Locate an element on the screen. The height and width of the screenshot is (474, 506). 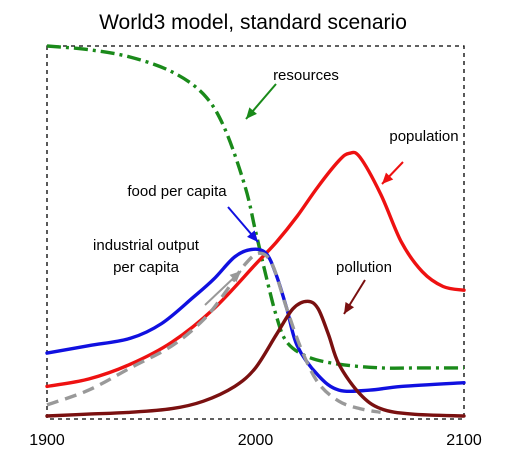
annotation-label-industrial-output-per-capita: per capita is located at coordinates (146, 267).